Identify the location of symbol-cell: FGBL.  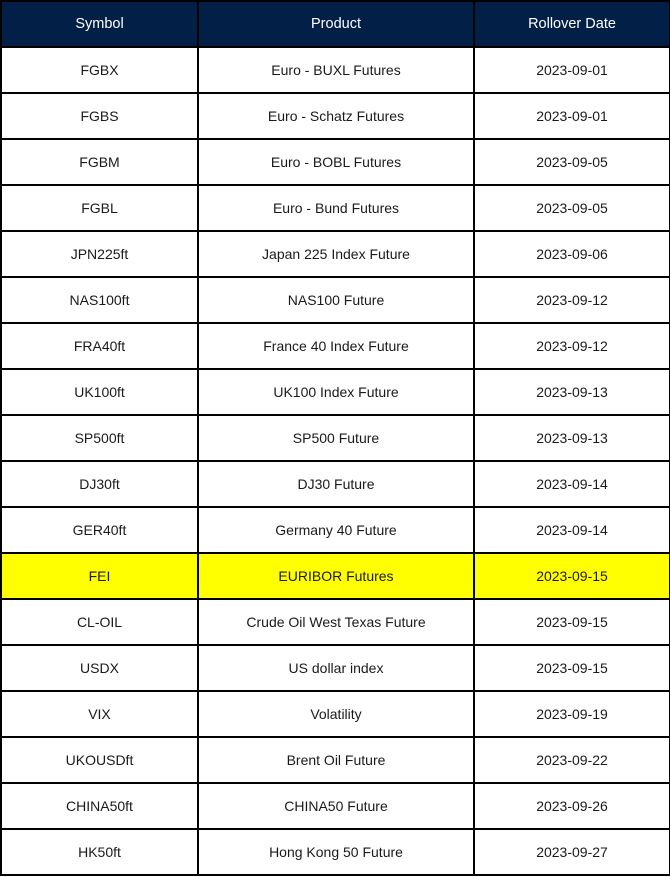
(99, 208).